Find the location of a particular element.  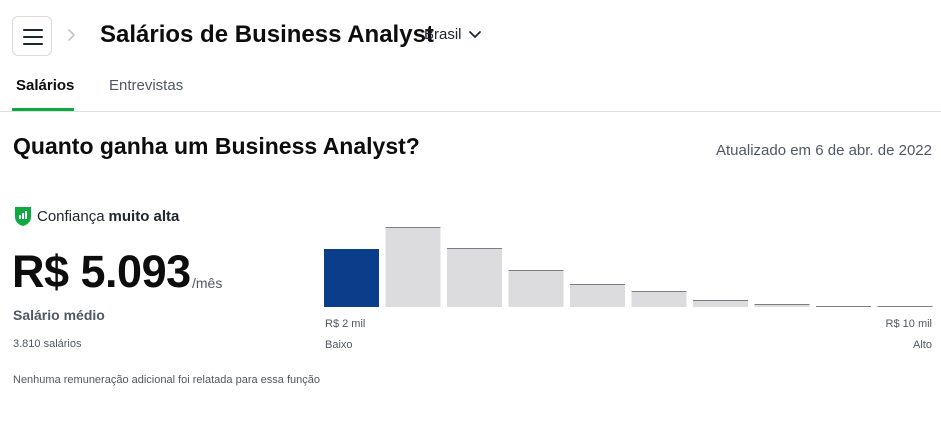

page-title: Salários de Business Analyst is located at coordinates (267, 34).